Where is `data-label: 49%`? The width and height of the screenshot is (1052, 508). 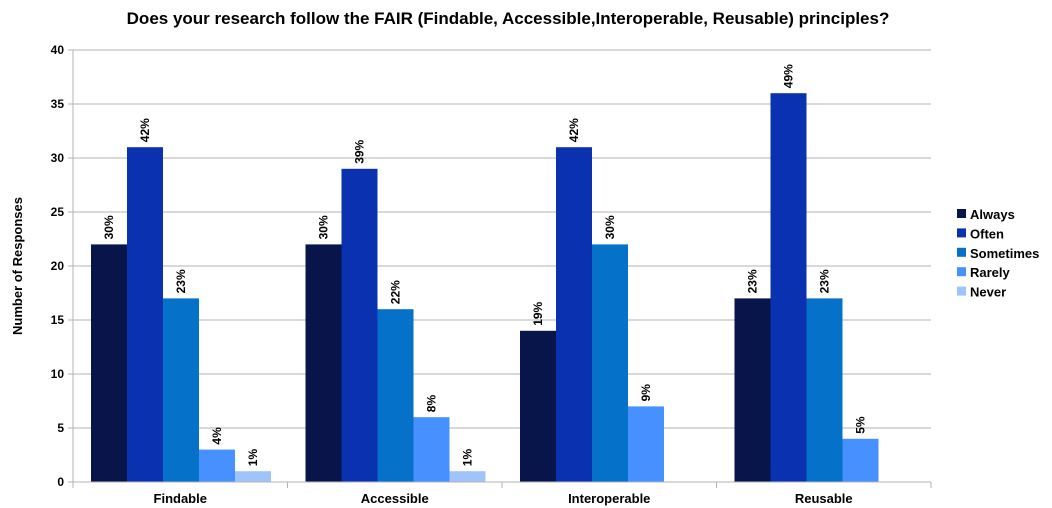 data-label: 49% is located at coordinates (789, 76).